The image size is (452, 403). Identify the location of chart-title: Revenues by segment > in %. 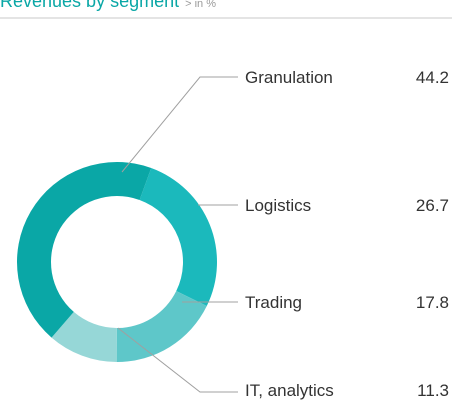
(108, 5).